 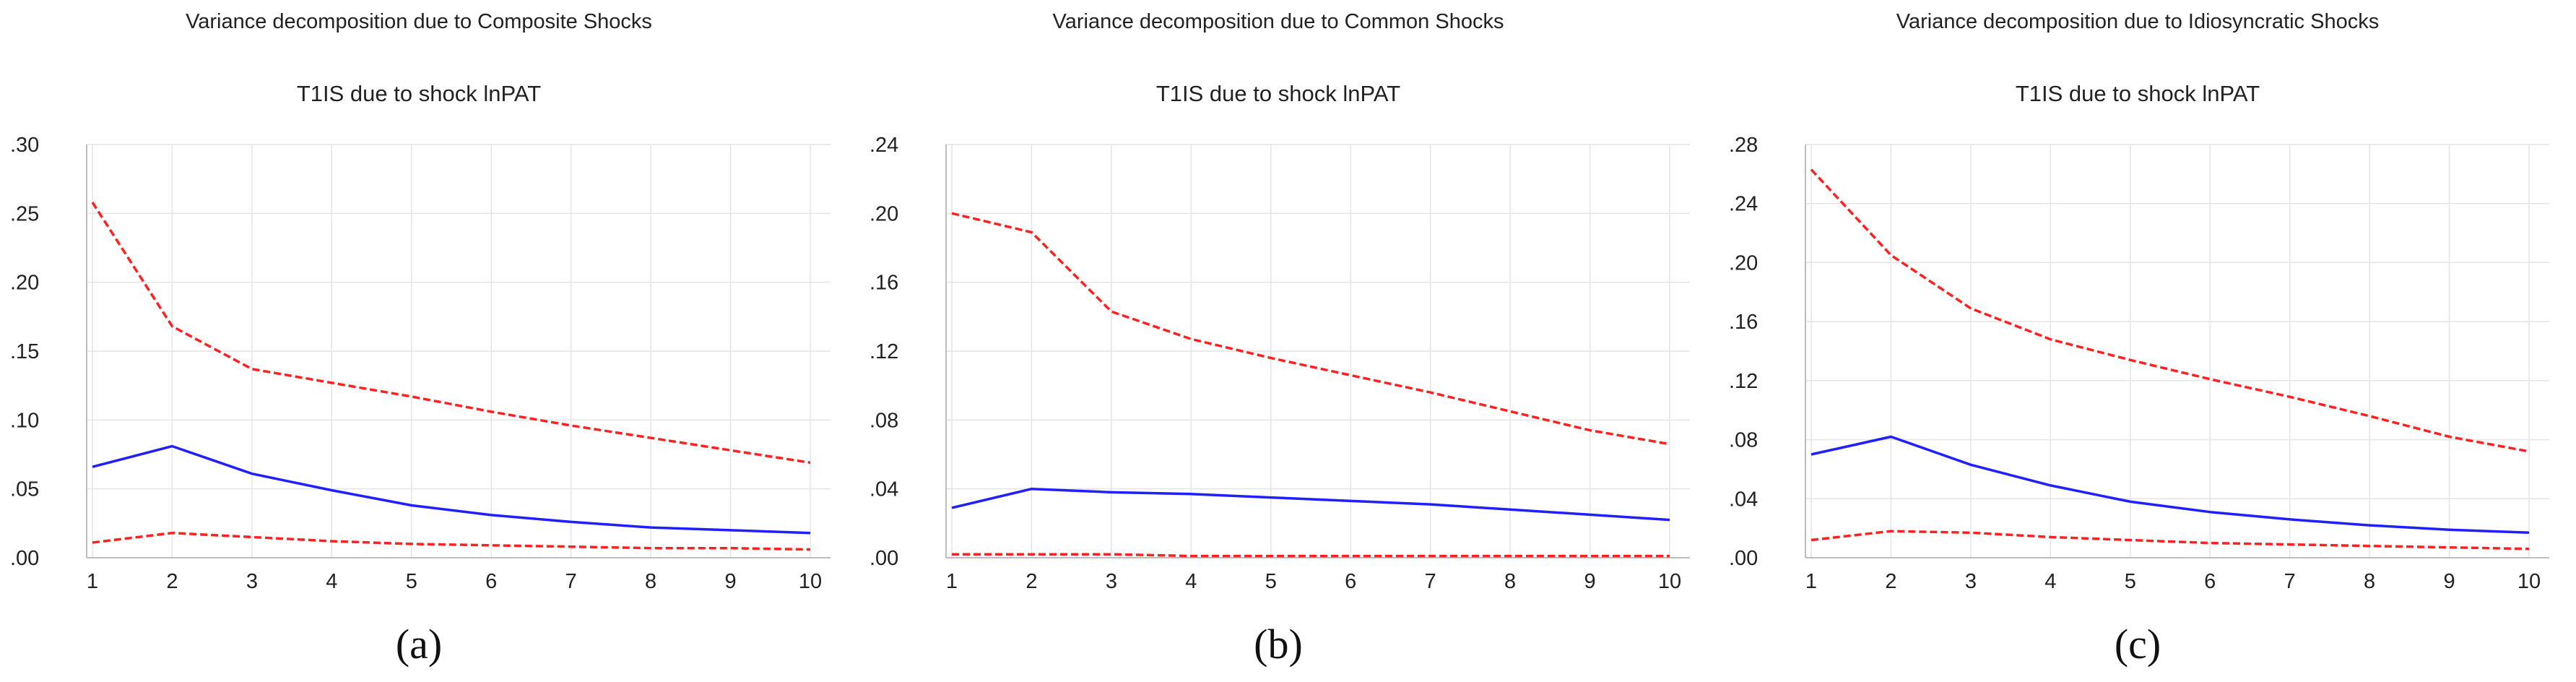 I want to click on y-tick-label: .30, so click(x=25, y=145).